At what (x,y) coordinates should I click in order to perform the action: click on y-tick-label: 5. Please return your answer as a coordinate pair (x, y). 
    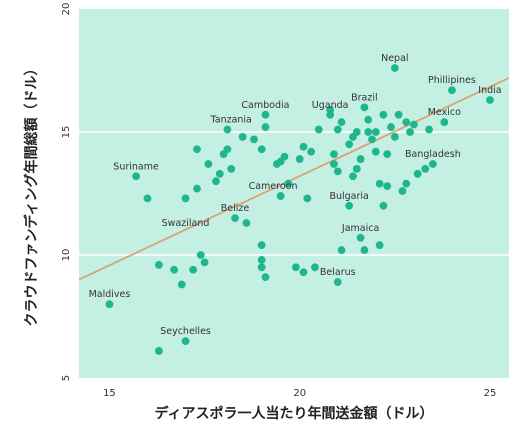
    Looking at the image, I should click on (66, 378).